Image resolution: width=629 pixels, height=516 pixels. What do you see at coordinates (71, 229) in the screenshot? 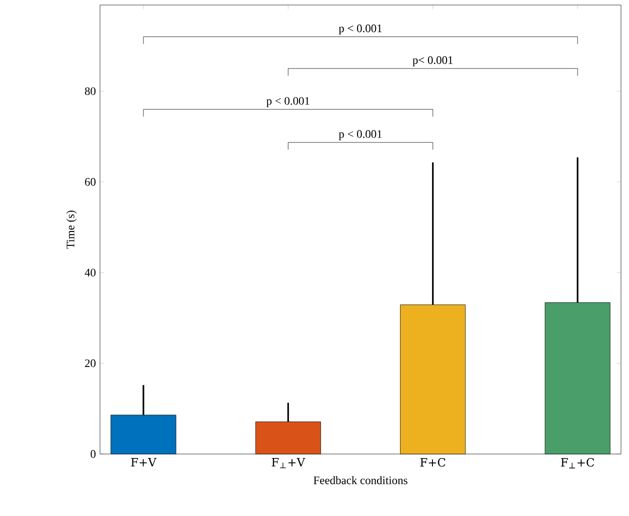
I see `y-axis-title: Time (s)` at bounding box center [71, 229].